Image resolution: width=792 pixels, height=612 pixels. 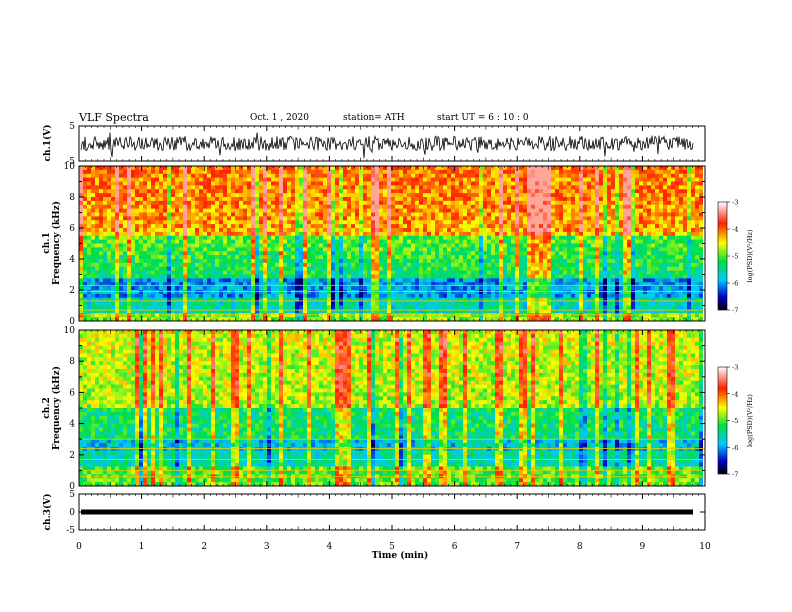 I want to click on x-tick-label: 6, so click(x=455, y=547).